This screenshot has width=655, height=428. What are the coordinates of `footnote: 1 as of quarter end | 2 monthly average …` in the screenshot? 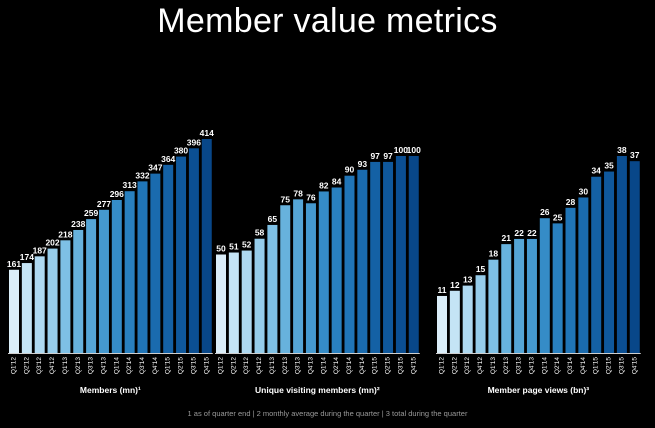 It's located at (327, 413).